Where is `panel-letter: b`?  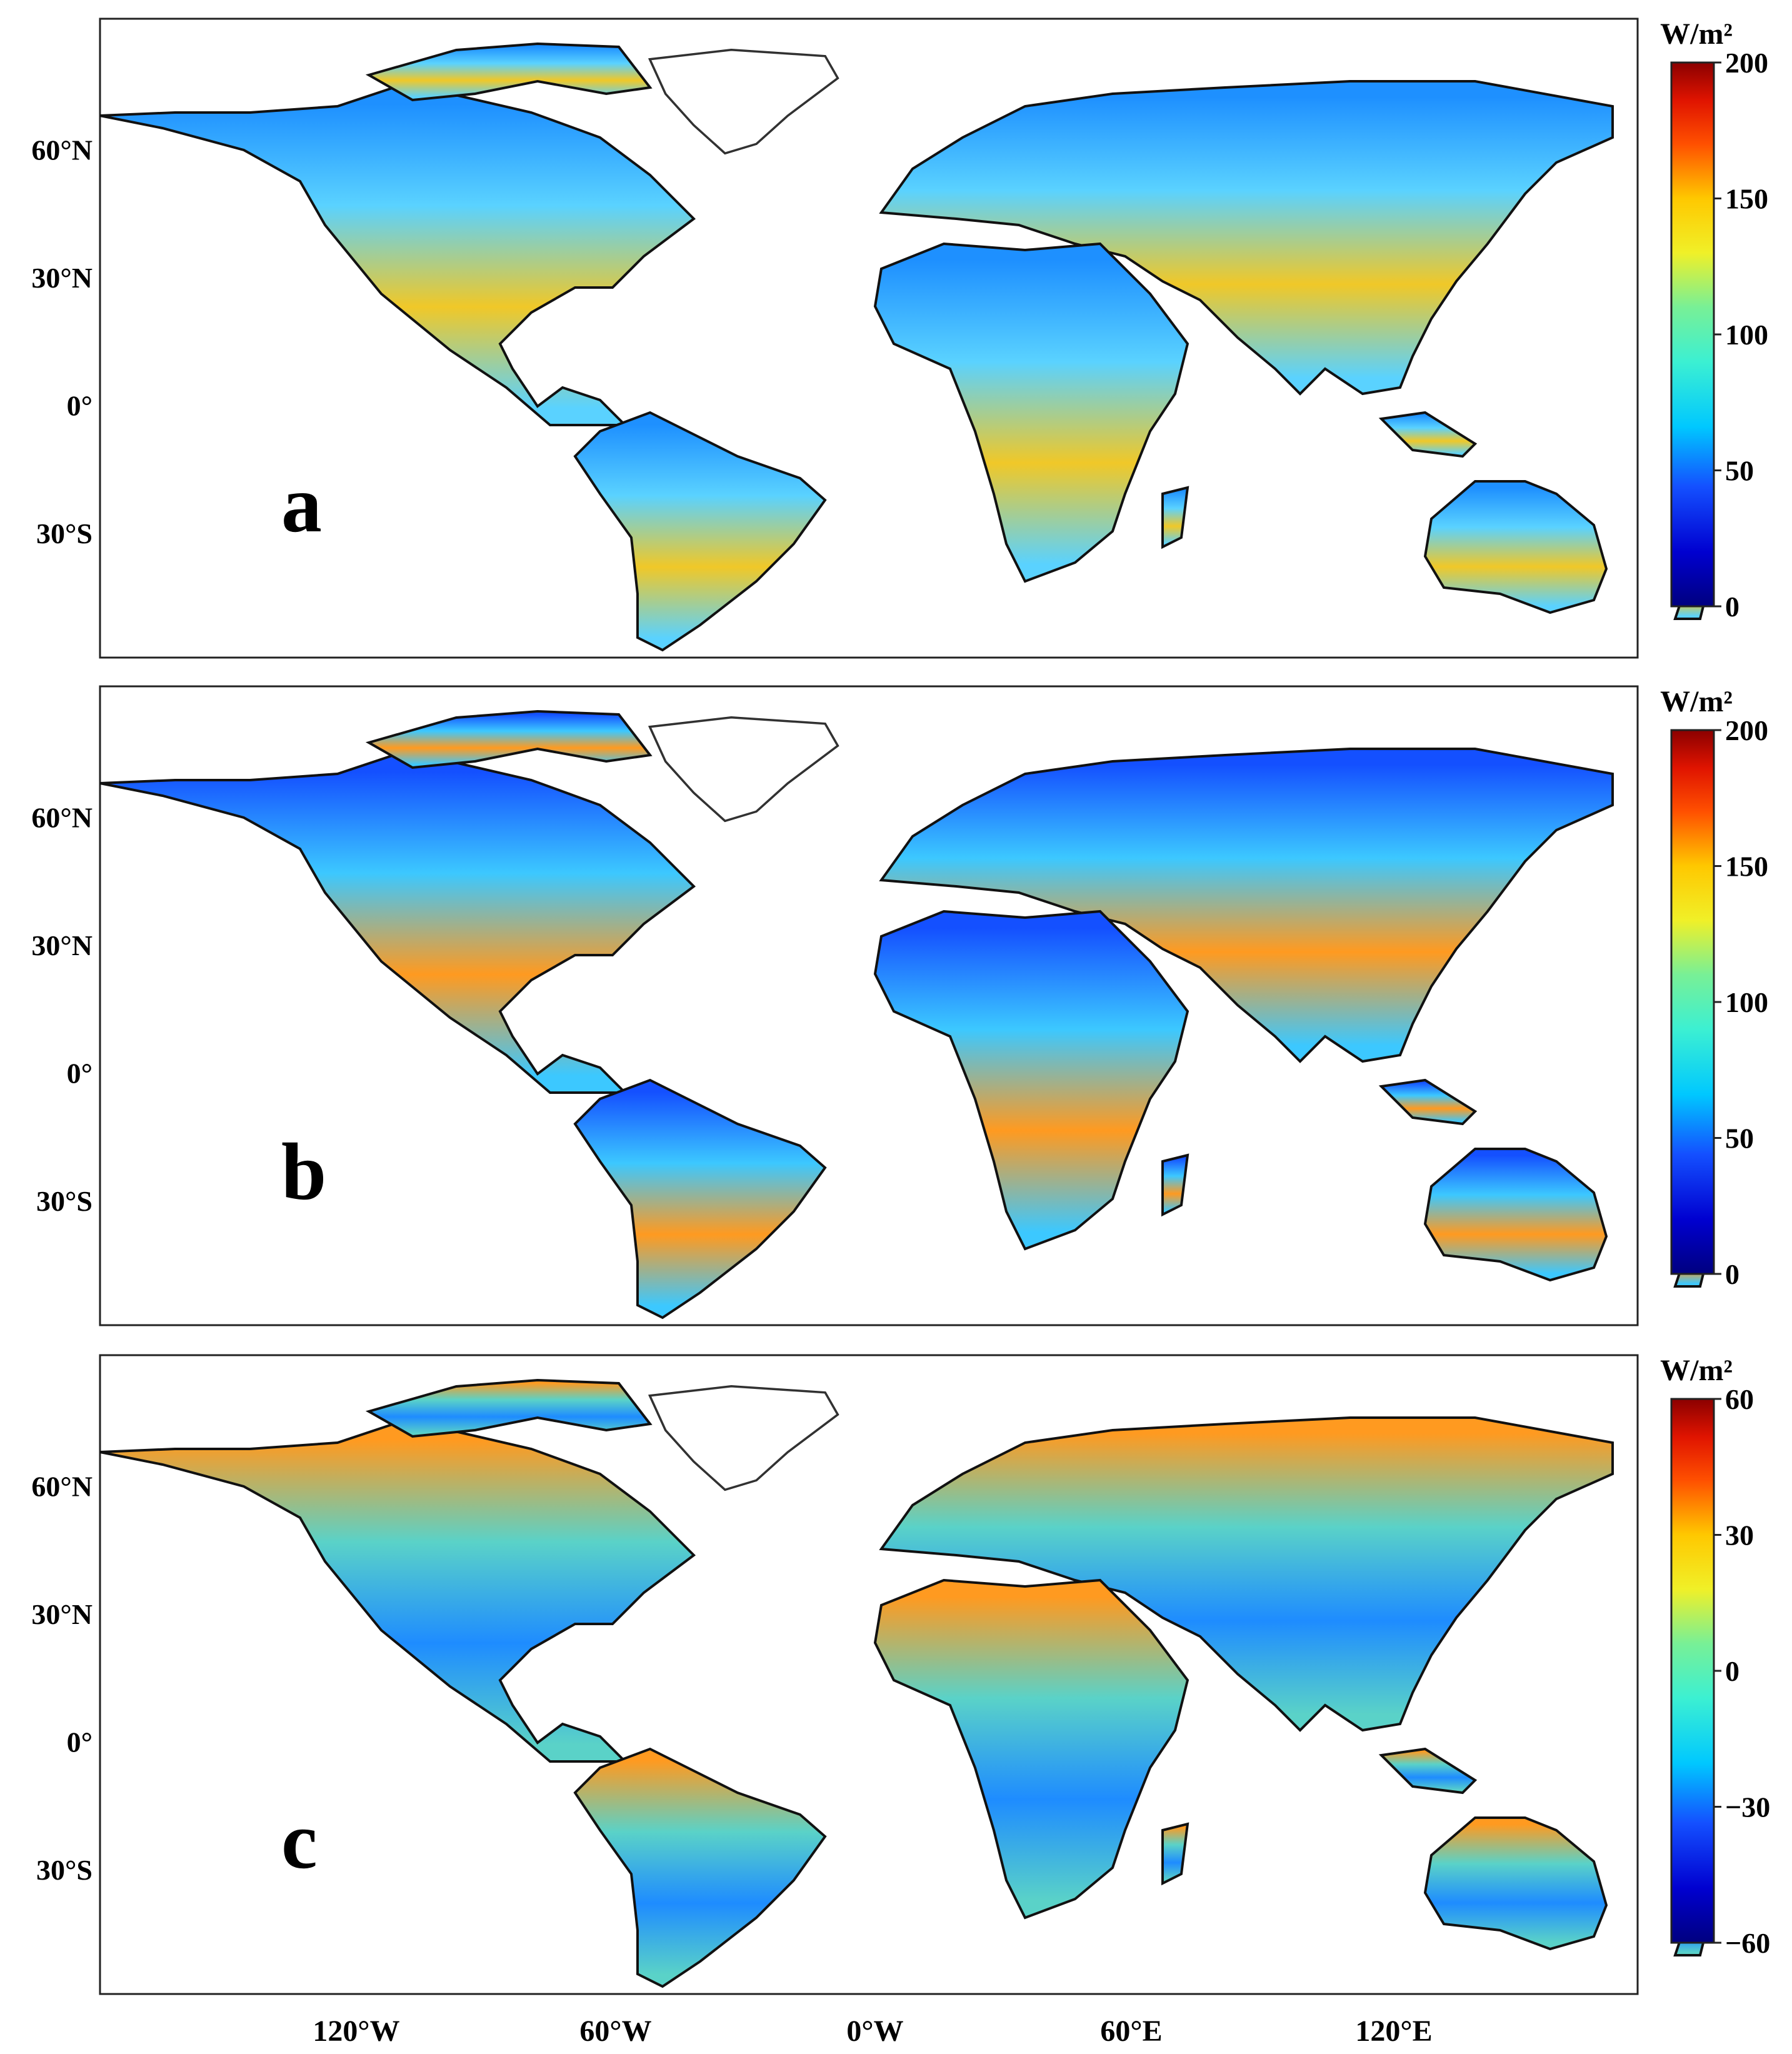 panel-letter: b is located at coordinates (303, 1172).